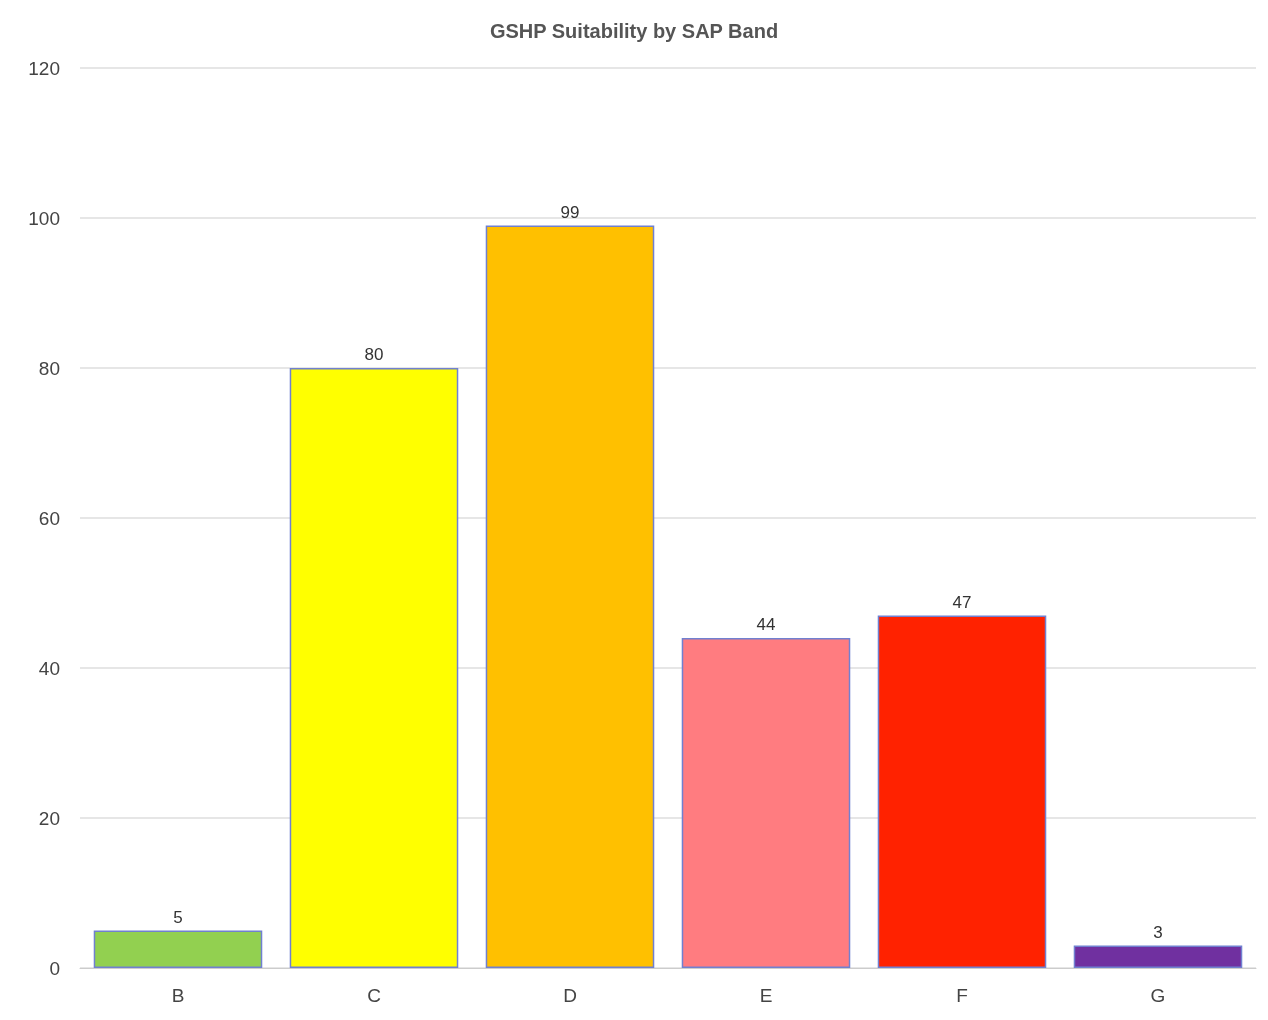 Image resolution: width=1268 pixels, height=1020 pixels. Describe the element at coordinates (766, 624) in the screenshot. I see `data-label: 44` at that location.